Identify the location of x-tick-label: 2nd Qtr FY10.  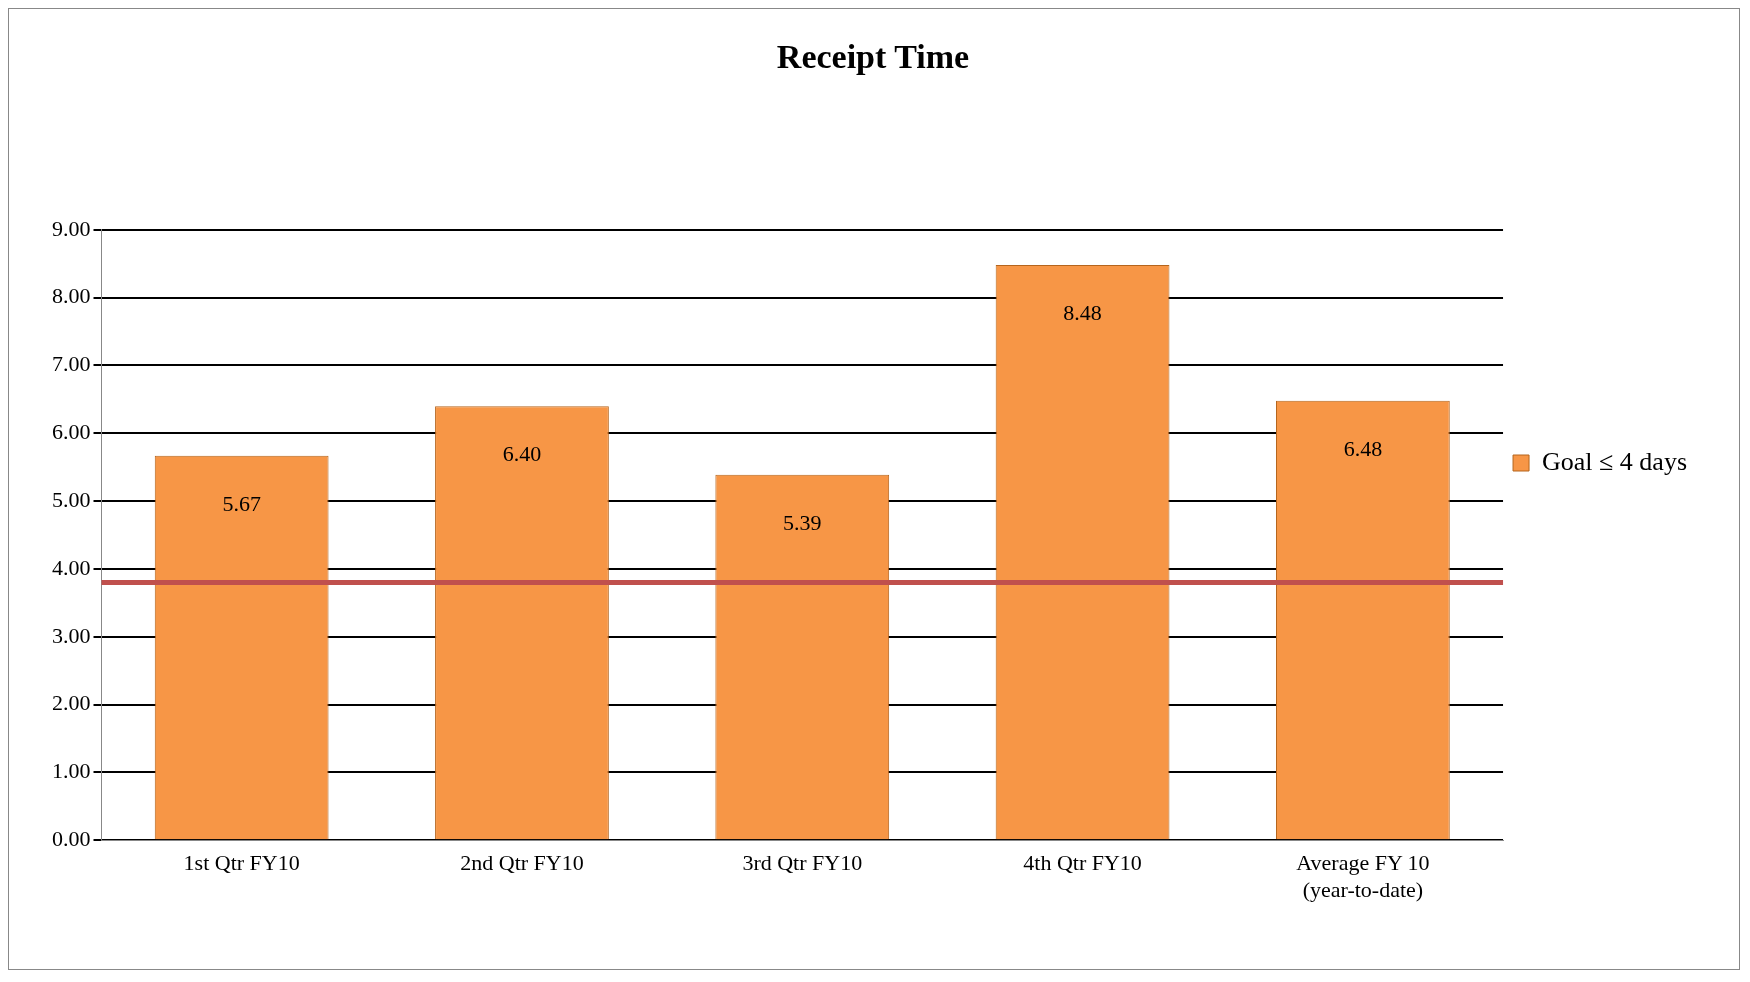
(522, 863).